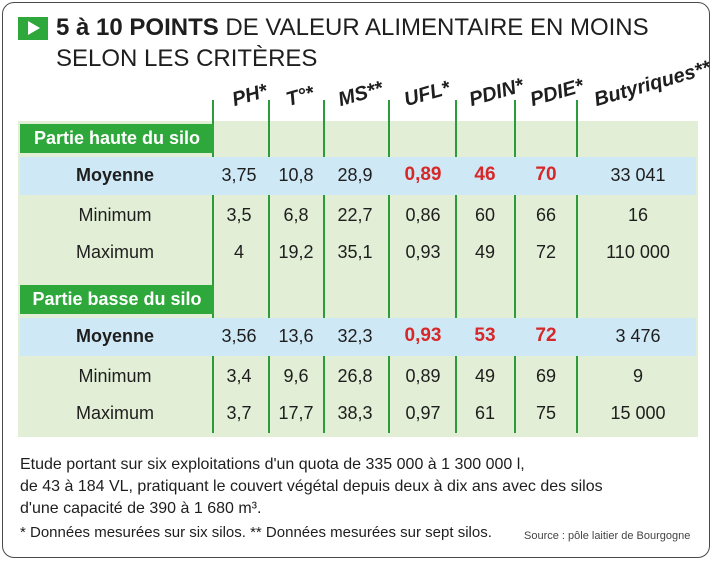 This screenshot has height=562, width=714. What do you see at coordinates (137, 27) in the screenshot?
I see `title-bold: 5 à 10 POINTS` at bounding box center [137, 27].